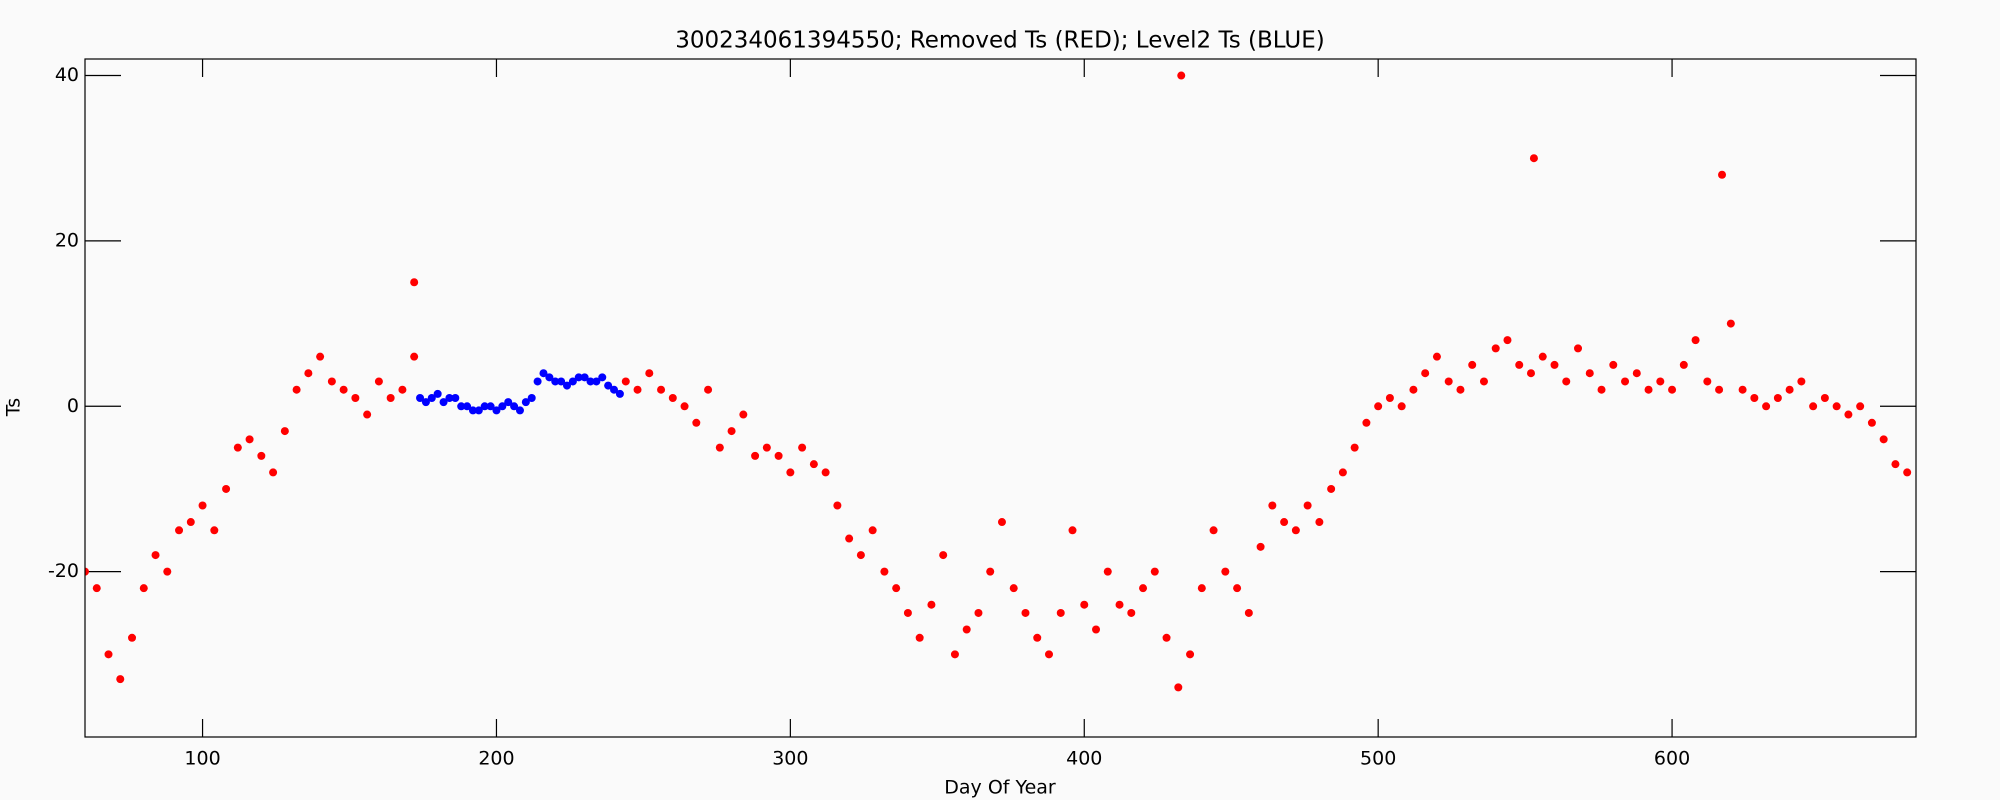  What do you see at coordinates (73, 406) in the screenshot?
I see `y-tick-label: 0` at bounding box center [73, 406].